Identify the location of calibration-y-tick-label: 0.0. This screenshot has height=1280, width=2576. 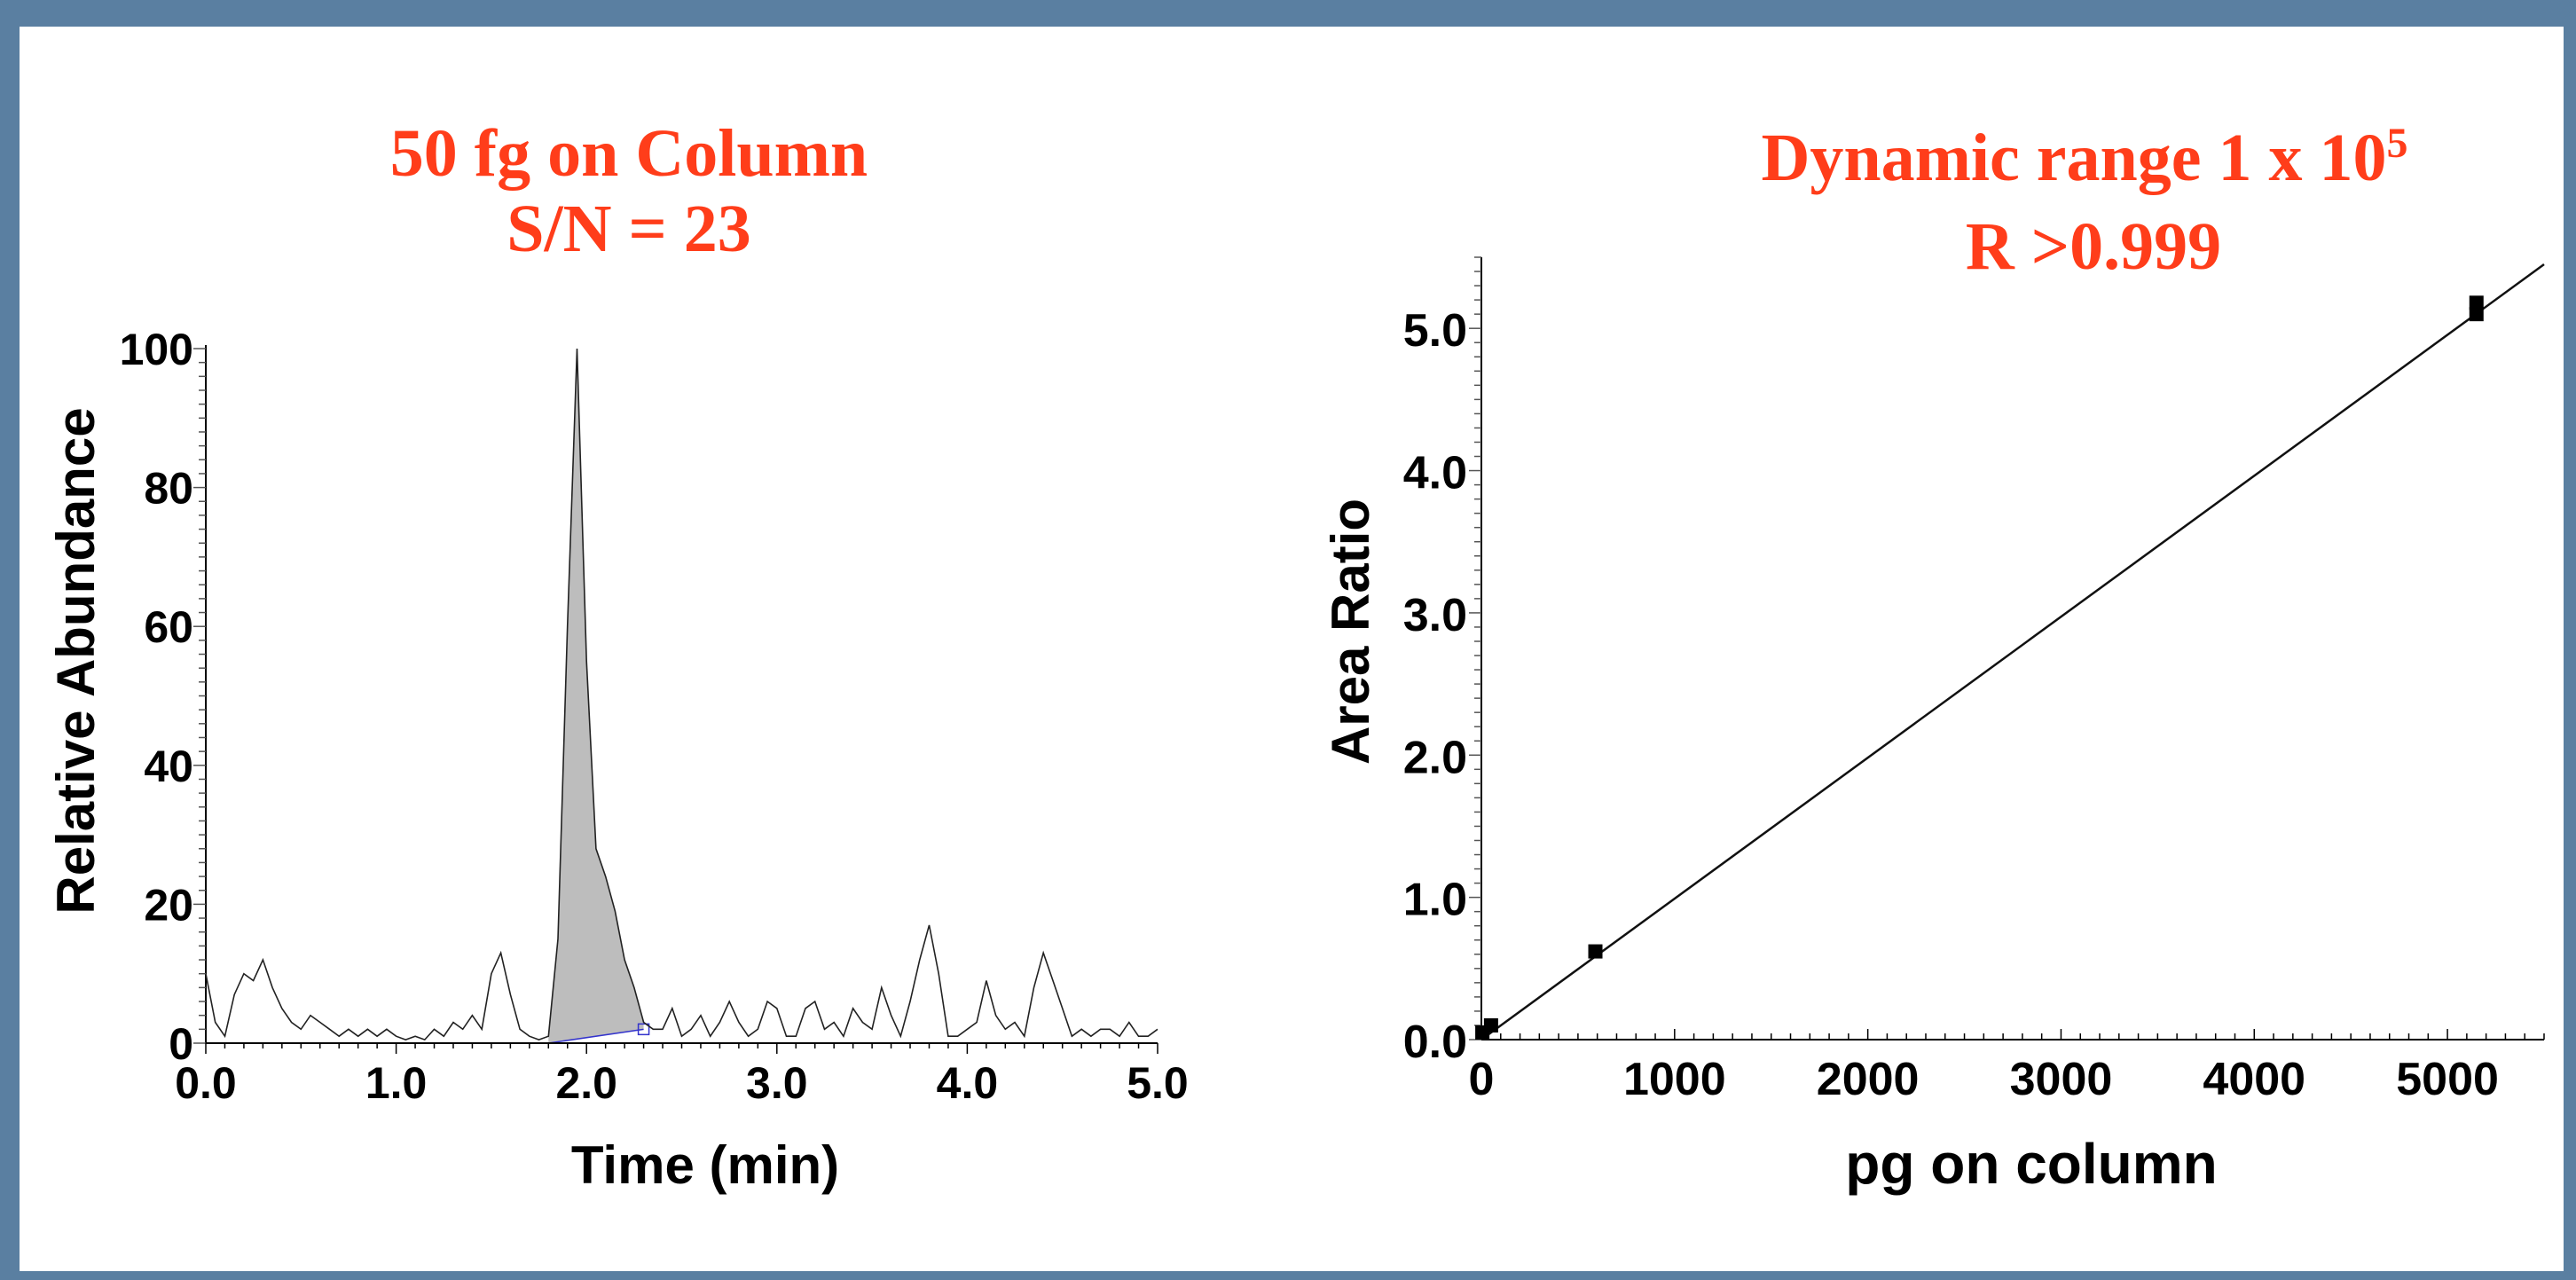
(1435, 1042).